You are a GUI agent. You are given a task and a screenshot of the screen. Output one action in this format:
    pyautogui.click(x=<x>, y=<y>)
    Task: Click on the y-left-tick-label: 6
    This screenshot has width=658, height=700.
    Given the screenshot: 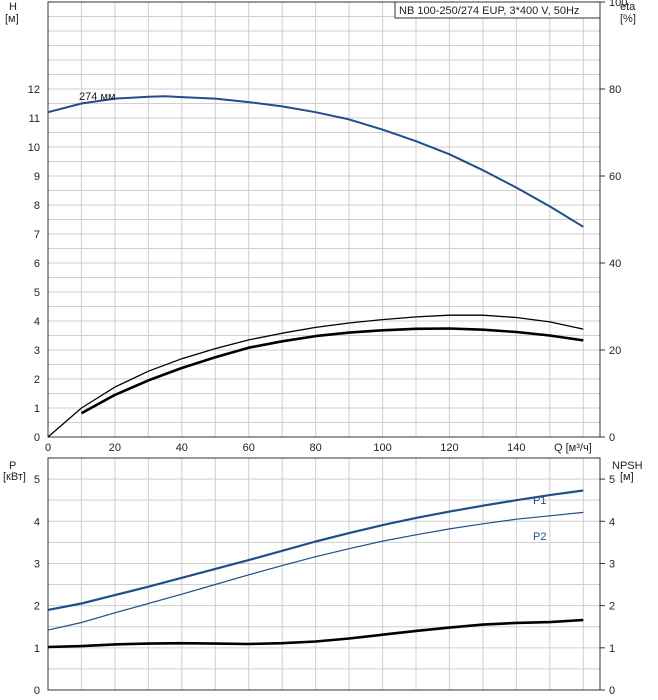 What is the action you would take?
    pyautogui.click(x=37, y=264)
    